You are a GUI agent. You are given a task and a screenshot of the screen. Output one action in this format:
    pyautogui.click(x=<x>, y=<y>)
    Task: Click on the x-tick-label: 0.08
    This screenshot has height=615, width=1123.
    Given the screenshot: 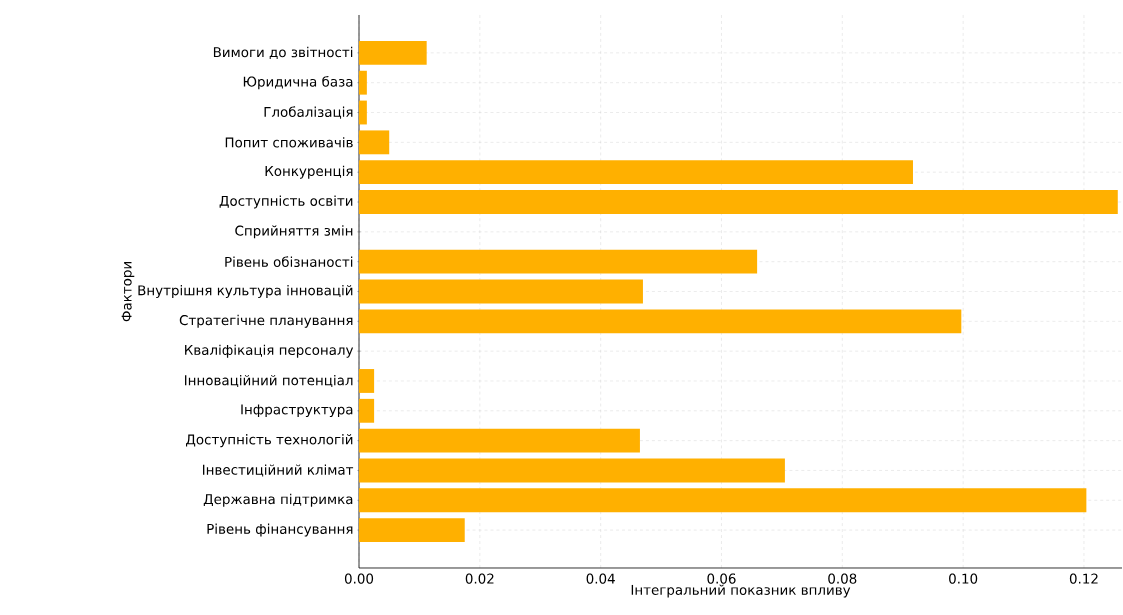 What is the action you would take?
    pyautogui.click(x=842, y=578)
    